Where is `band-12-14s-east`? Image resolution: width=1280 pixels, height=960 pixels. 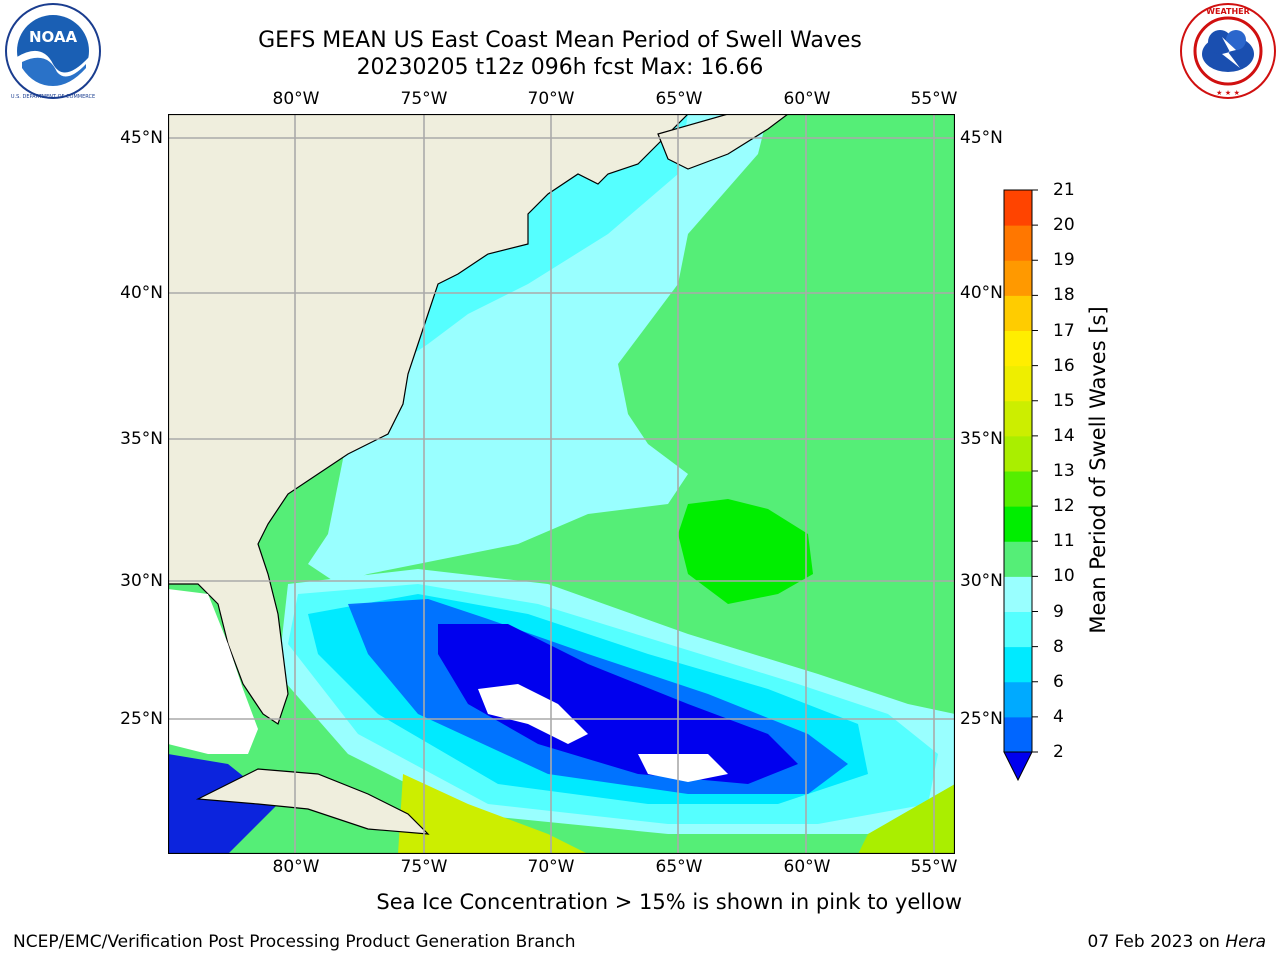 band-12-14s-east is located at coordinates (906, 819).